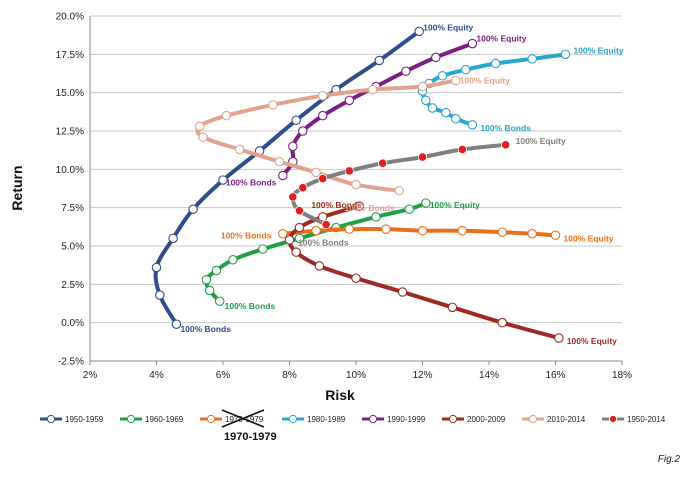 This screenshot has height=485, width=700. What do you see at coordinates (474, 419) in the screenshot?
I see `legend-item-2000-2009: 2000-2009` at bounding box center [474, 419].